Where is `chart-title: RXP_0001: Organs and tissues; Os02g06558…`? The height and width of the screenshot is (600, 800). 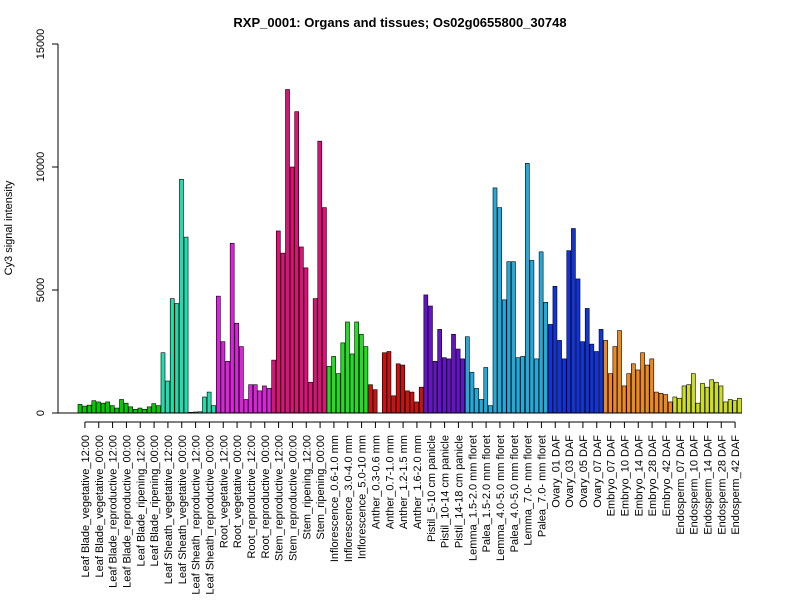
chart-title: RXP_0001: Organs and tissues; Os02g06558… is located at coordinates (399, 22).